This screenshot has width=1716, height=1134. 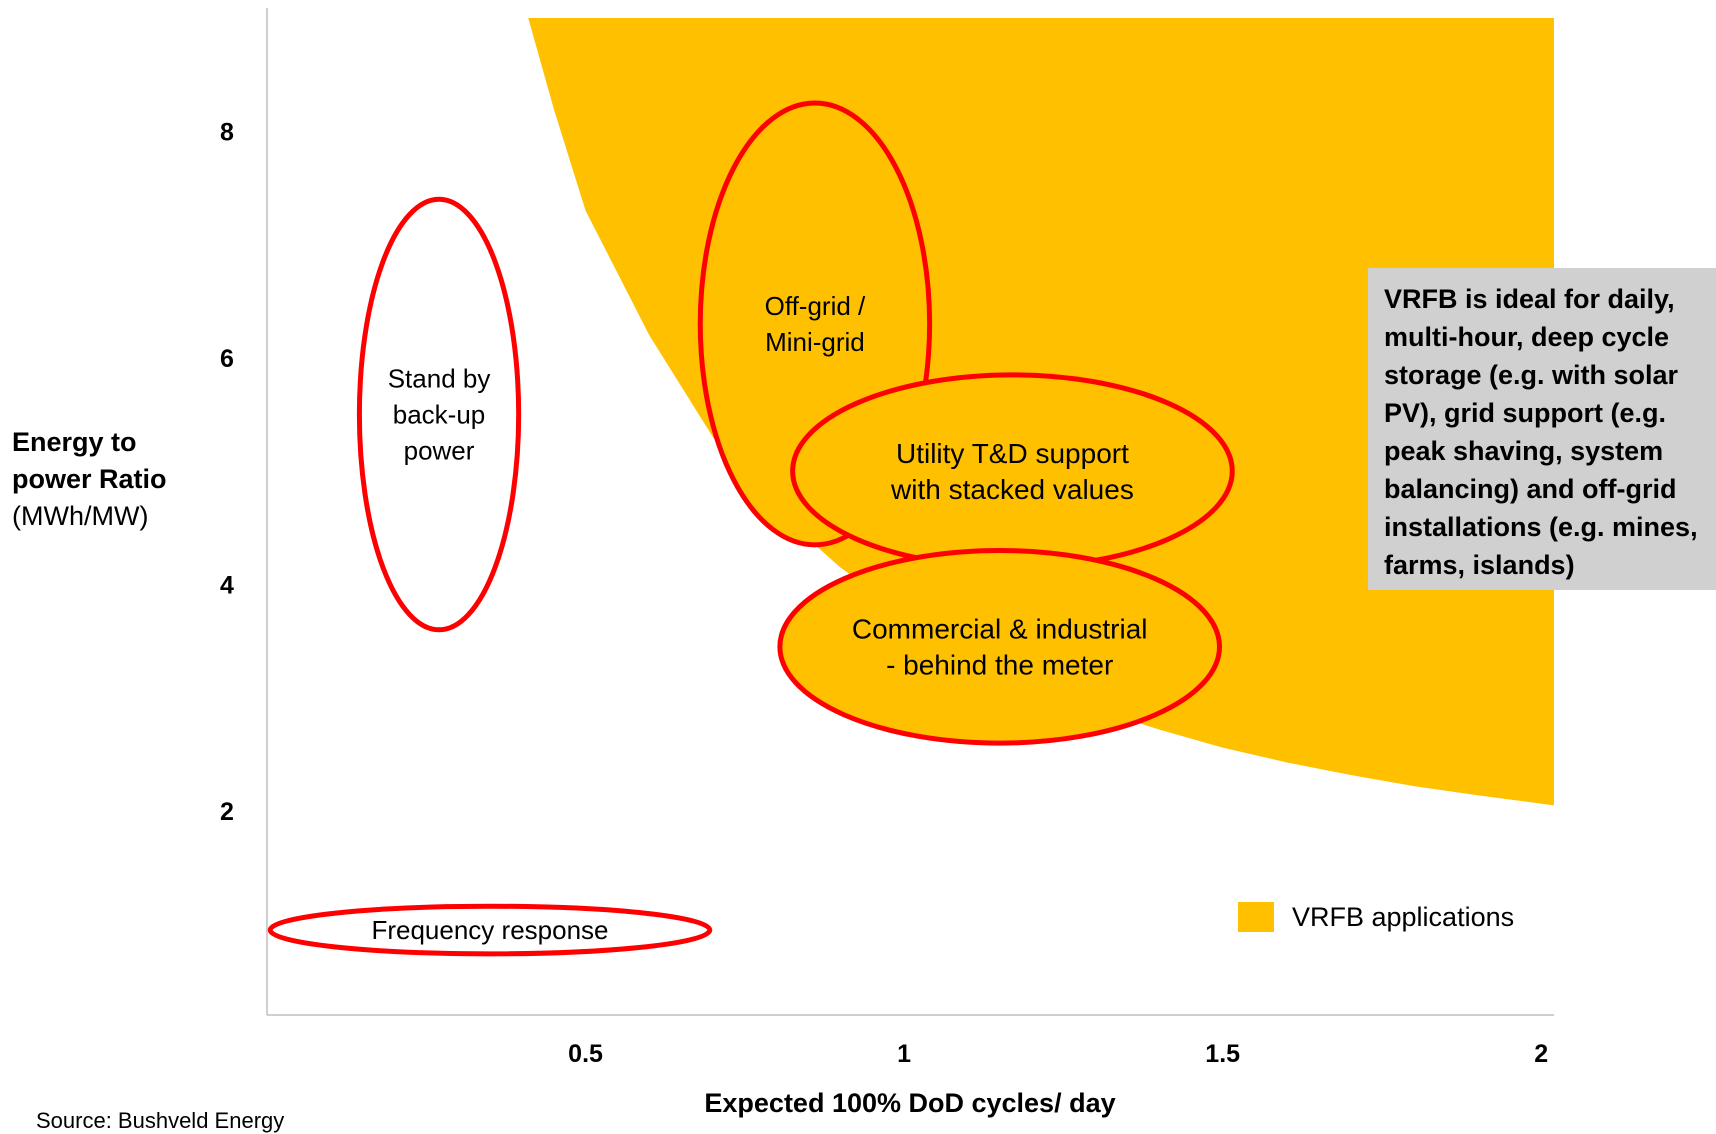 I want to click on legend-swatch-vrfb, so click(x=1256, y=917).